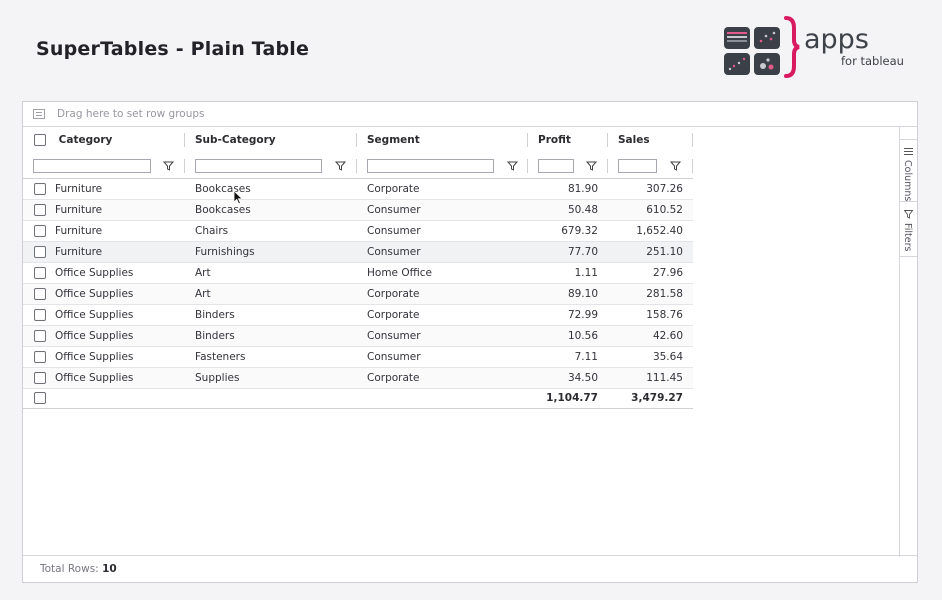  Describe the element at coordinates (767, 64) in the screenshot. I see `logo-tile-bubble-icon` at that location.